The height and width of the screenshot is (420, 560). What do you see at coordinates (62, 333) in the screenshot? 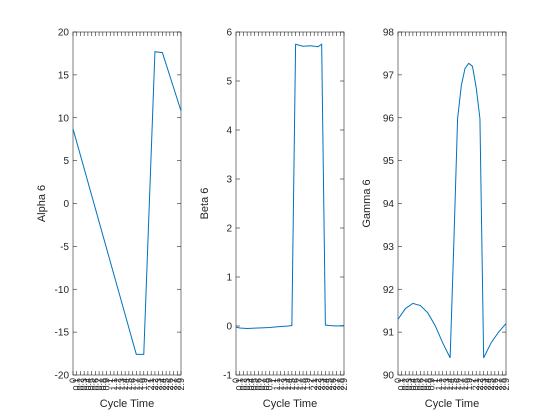
I see `y-tick-label: -15` at bounding box center [62, 333].